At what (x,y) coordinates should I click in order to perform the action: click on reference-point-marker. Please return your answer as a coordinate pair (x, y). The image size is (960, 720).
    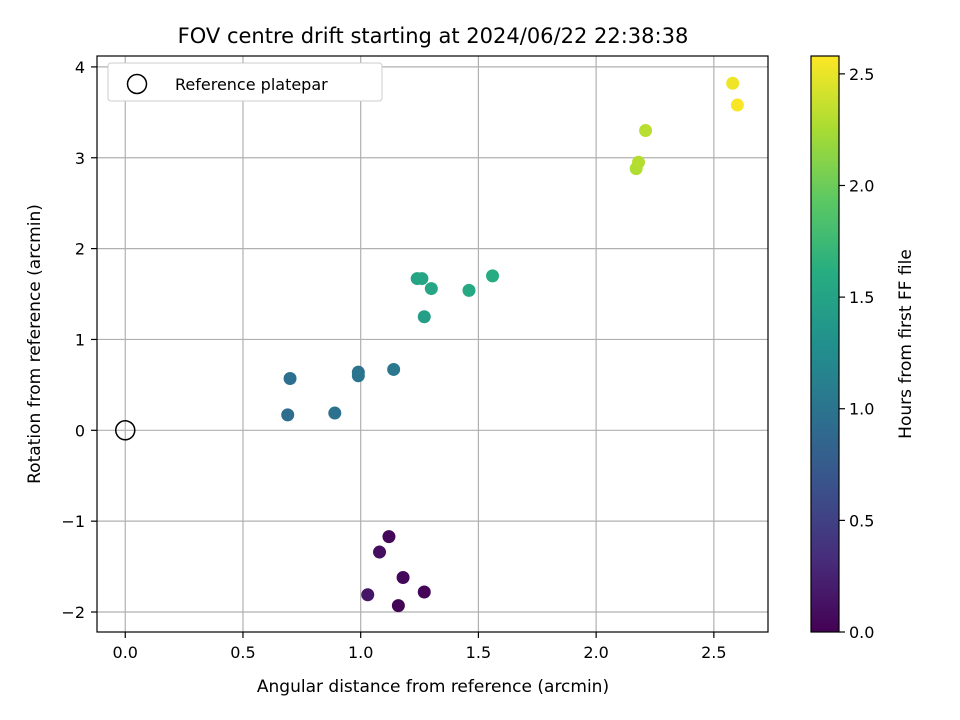
    Looking at the image, I should click on (125, 430).